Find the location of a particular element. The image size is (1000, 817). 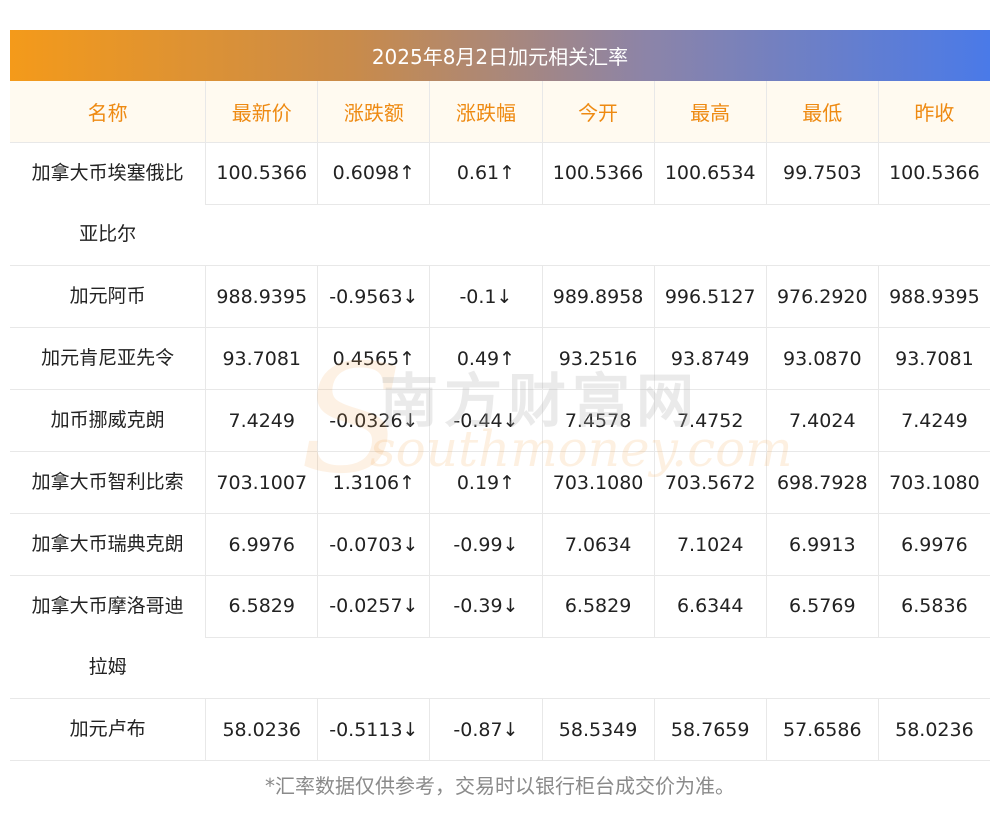

currency-pair-name: 加拿大币摩洛哥迪 拉姆 is located at coordinates (108, 637).